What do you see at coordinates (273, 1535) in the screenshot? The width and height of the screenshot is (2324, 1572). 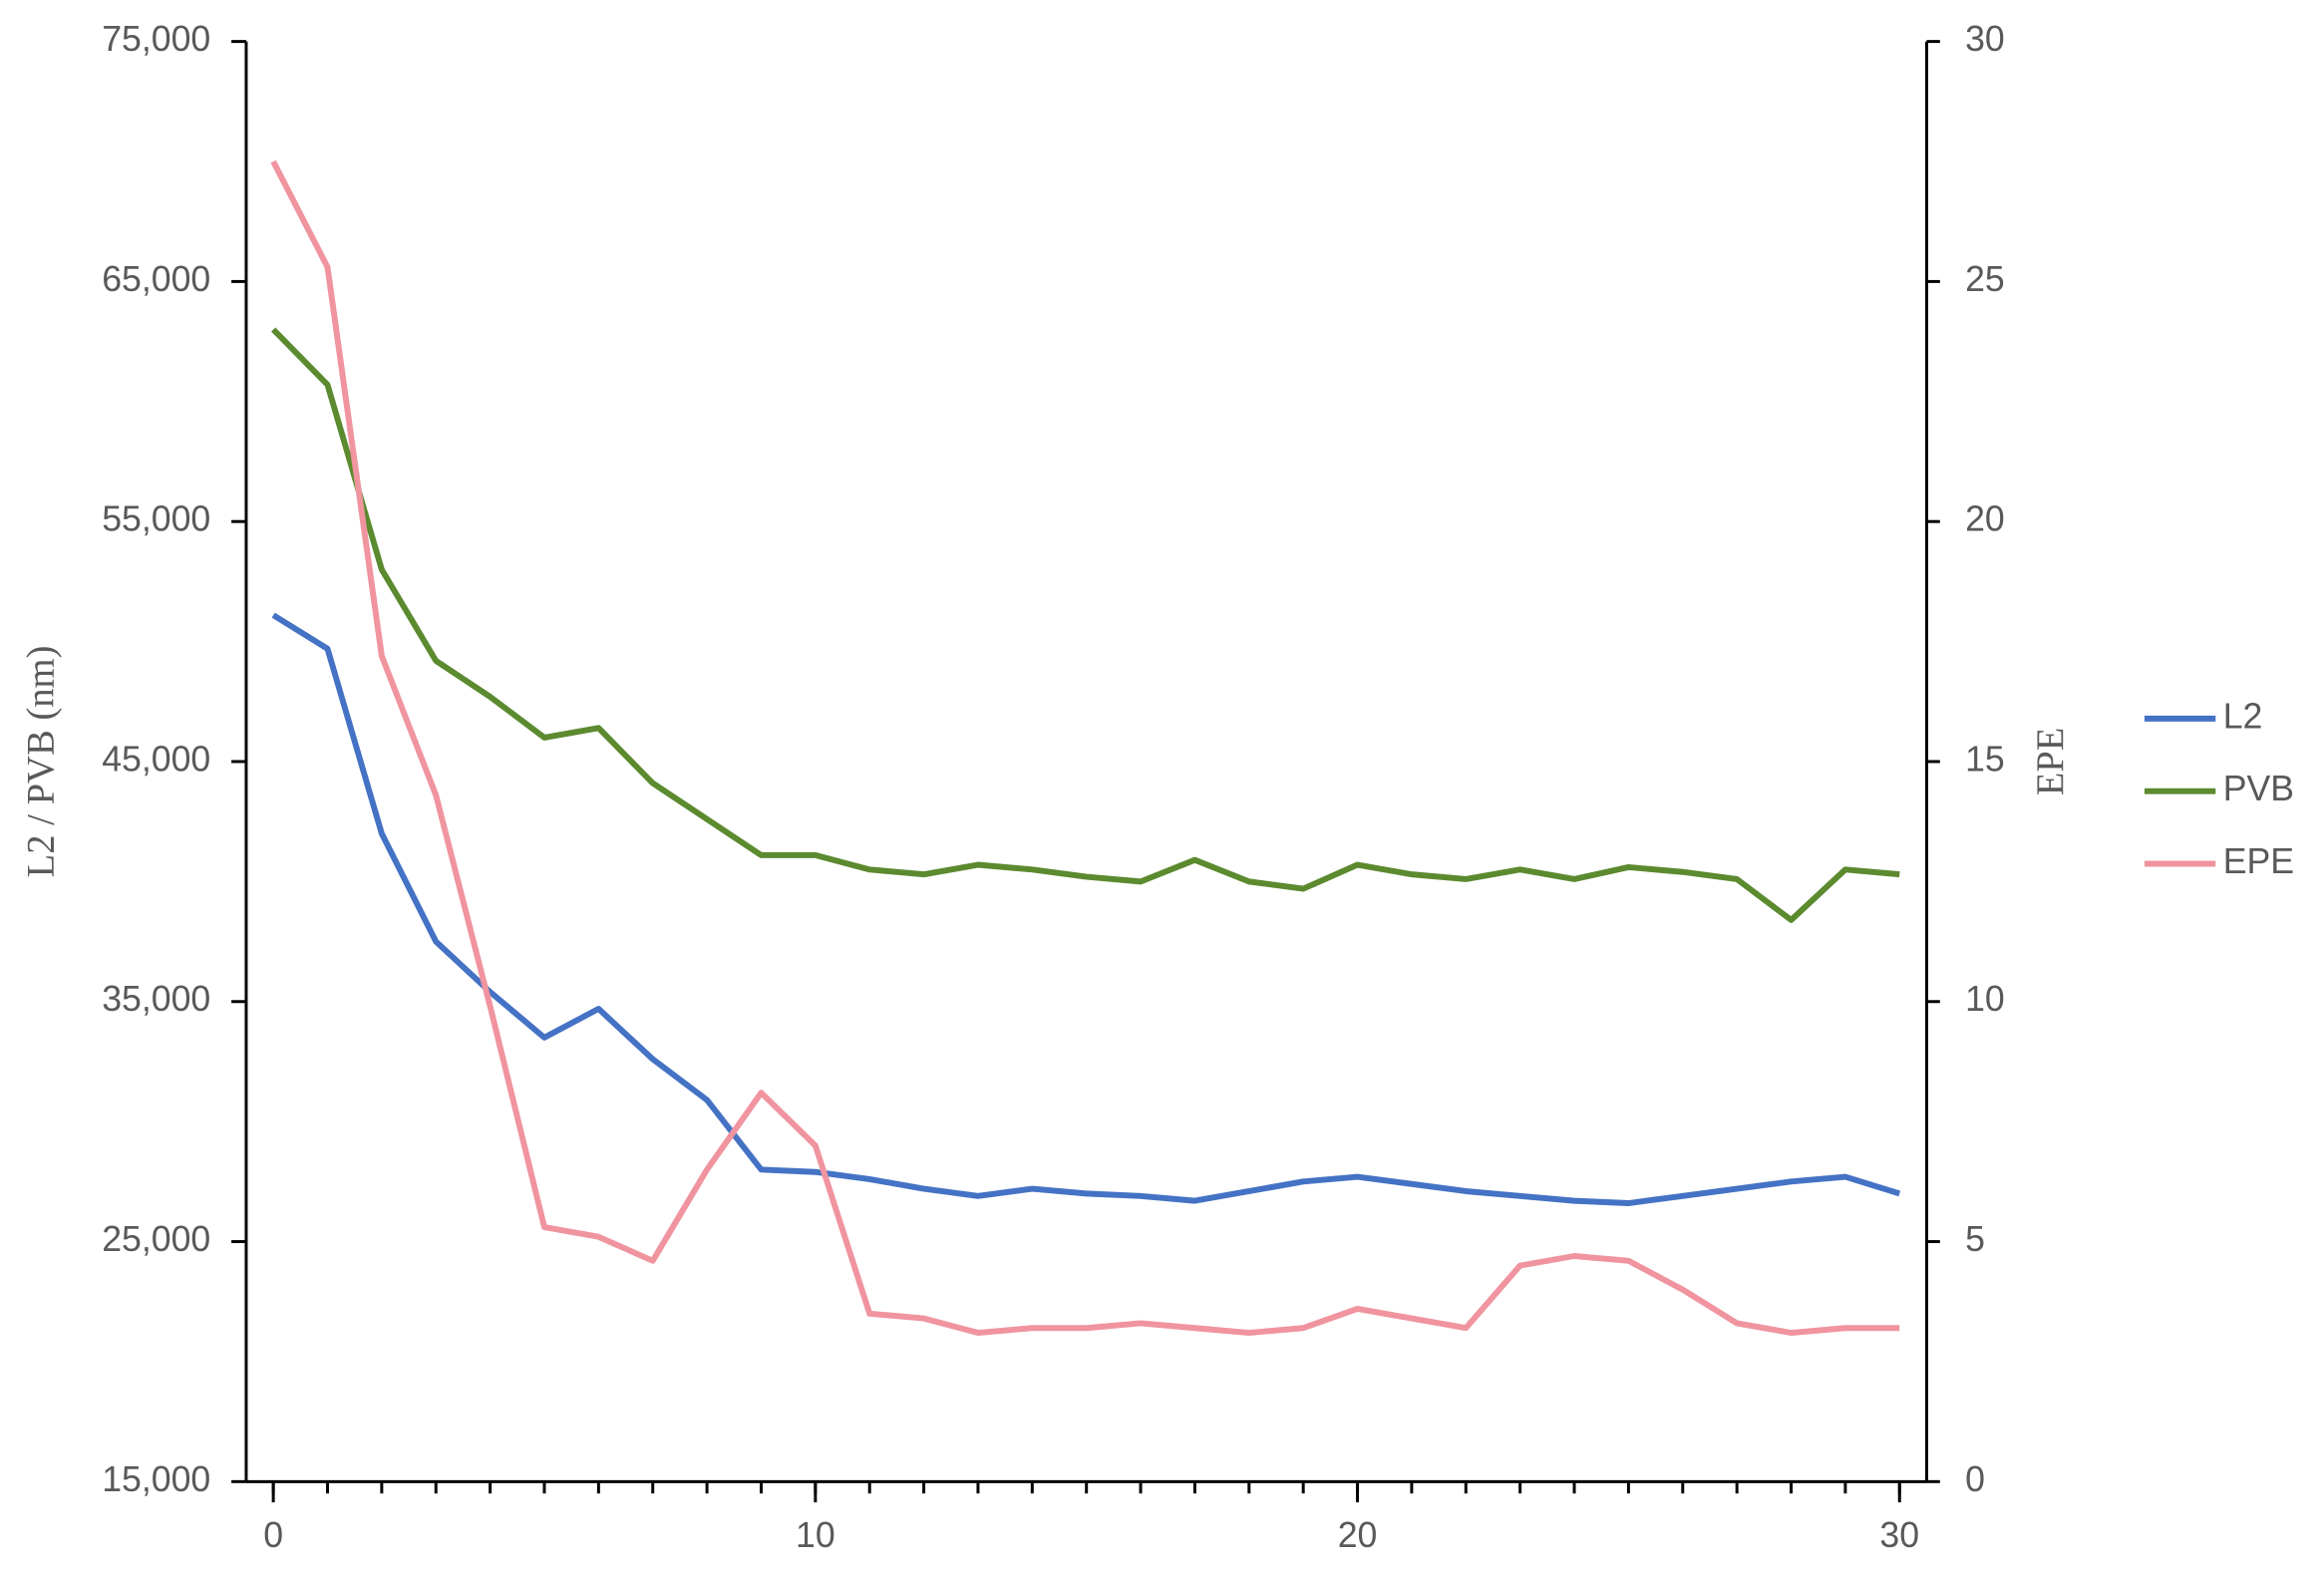 I see `x-tick-label: 0` at bounding box center [273, 1535].